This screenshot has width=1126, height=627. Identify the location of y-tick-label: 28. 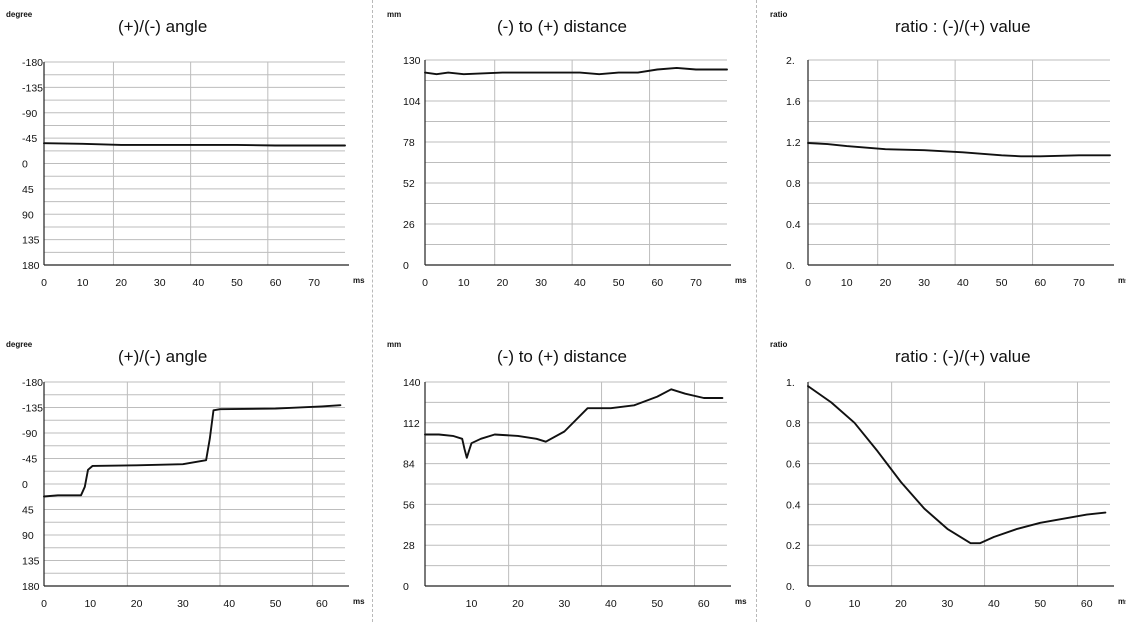
(409, 546).